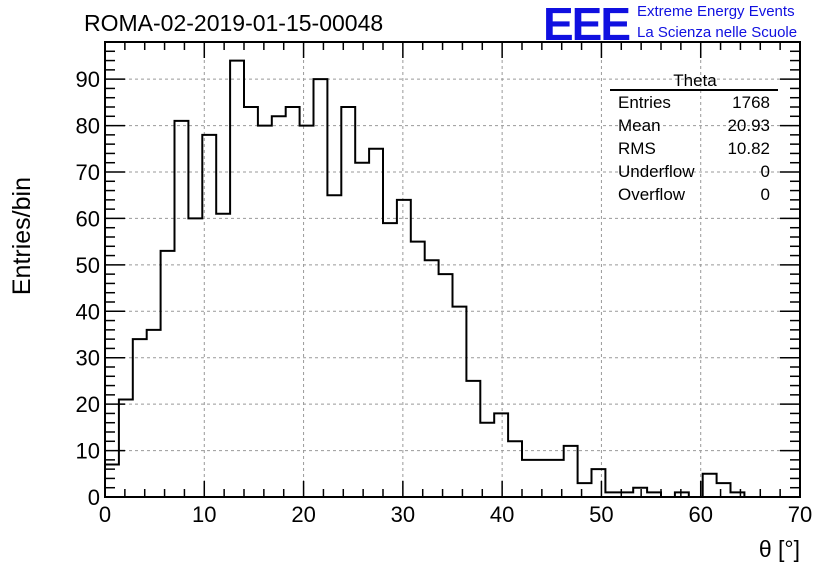 The image size is (836, 572). I want to click on stat-label-underflow: Underflow, so click(656, 171).